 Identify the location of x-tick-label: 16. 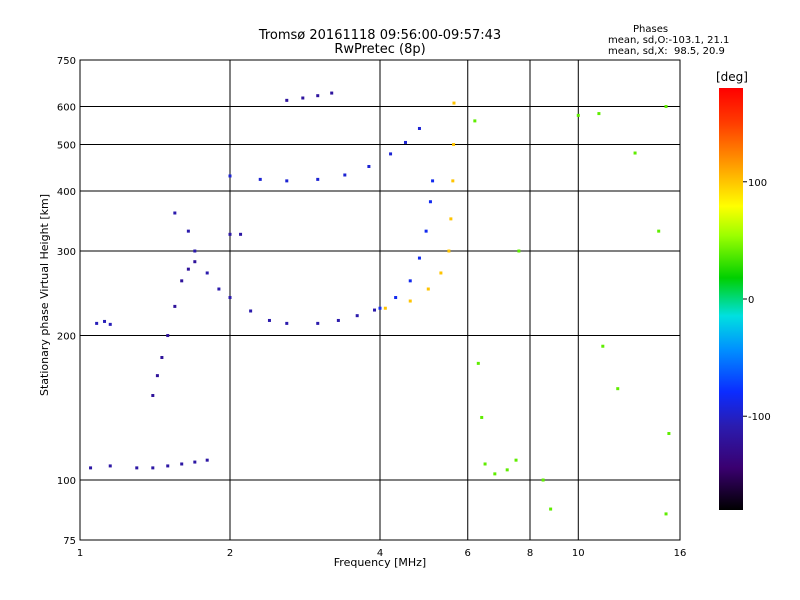
(680, 553).